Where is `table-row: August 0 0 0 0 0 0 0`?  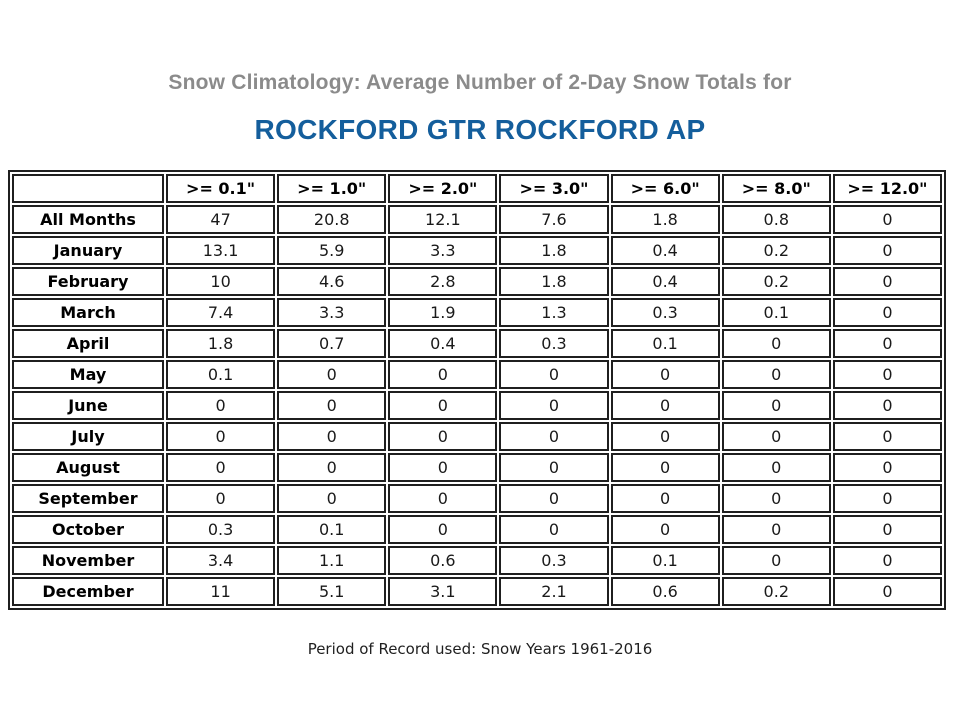
table-row: August 0 0 0 0 0 0 0 is located at coordinates (477, 467).